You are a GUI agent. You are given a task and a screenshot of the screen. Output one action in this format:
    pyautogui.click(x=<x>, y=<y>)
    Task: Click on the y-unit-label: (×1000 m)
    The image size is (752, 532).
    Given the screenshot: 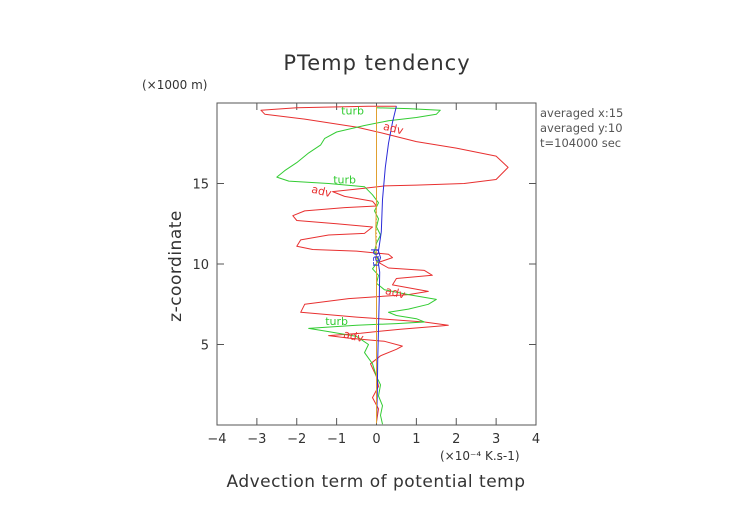 What is the action you would take?
    pyautogui.click(x=174, y=85)
    